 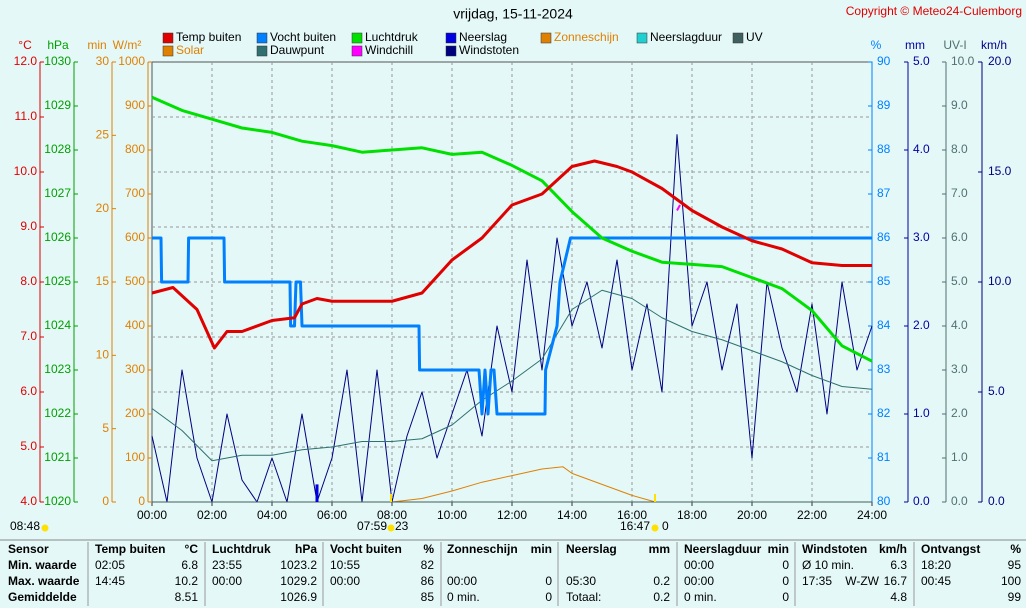 I want to click on y-tick-label: 1022, so click(x=57, y=413).